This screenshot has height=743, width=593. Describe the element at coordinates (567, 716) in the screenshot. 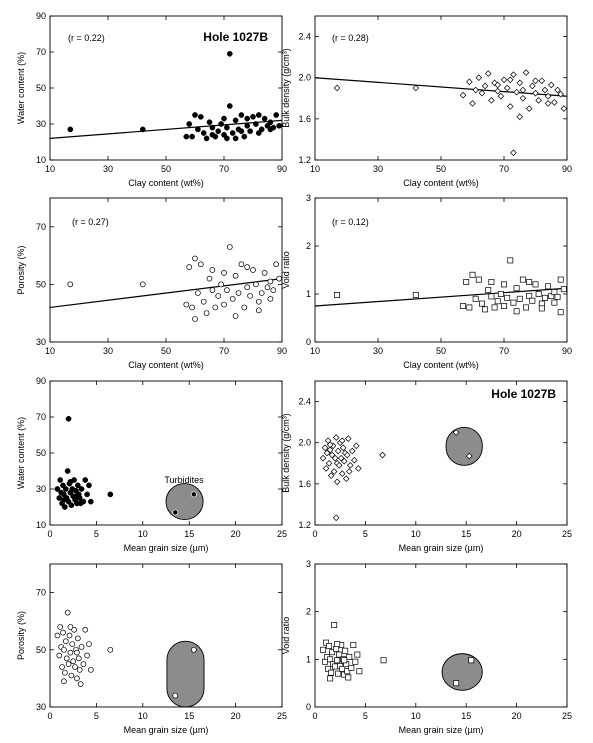

I see `x-tick-label: 25` at that location.